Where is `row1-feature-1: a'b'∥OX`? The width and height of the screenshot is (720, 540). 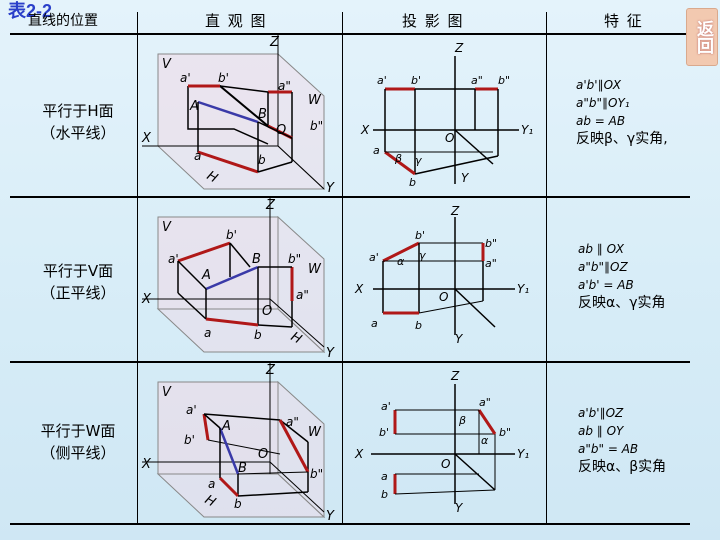 row1-feature-1: a'b'∥OX is located at coordinates (598, 85).